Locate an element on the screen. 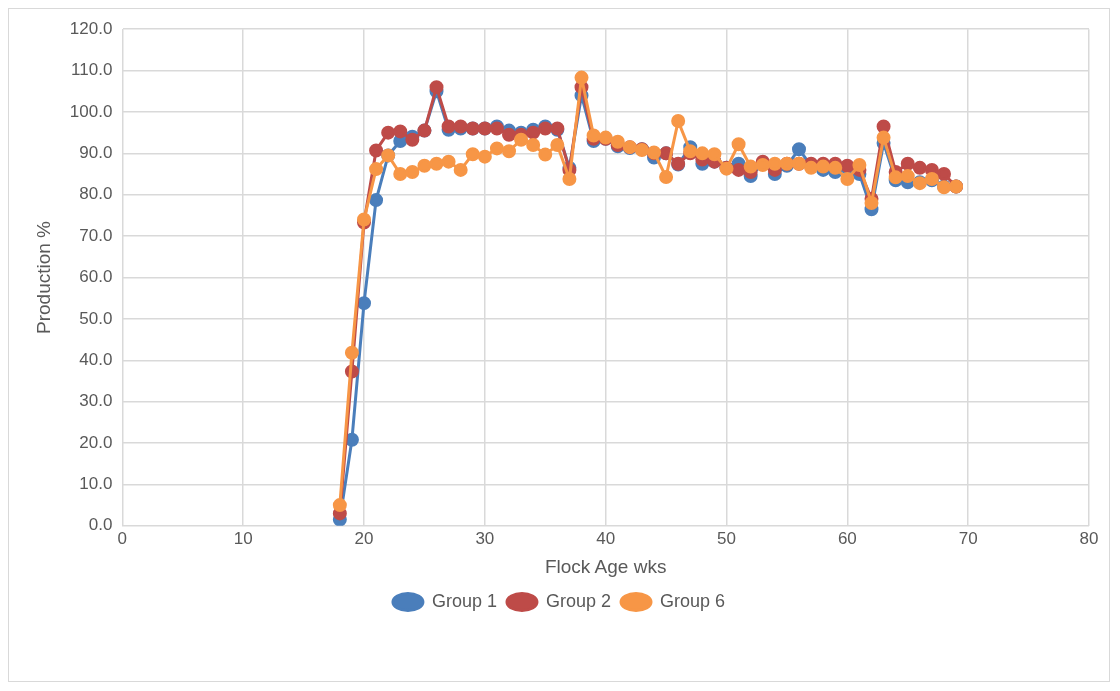  y-tick-label: 100.0 is located at coordinates (91, 111).